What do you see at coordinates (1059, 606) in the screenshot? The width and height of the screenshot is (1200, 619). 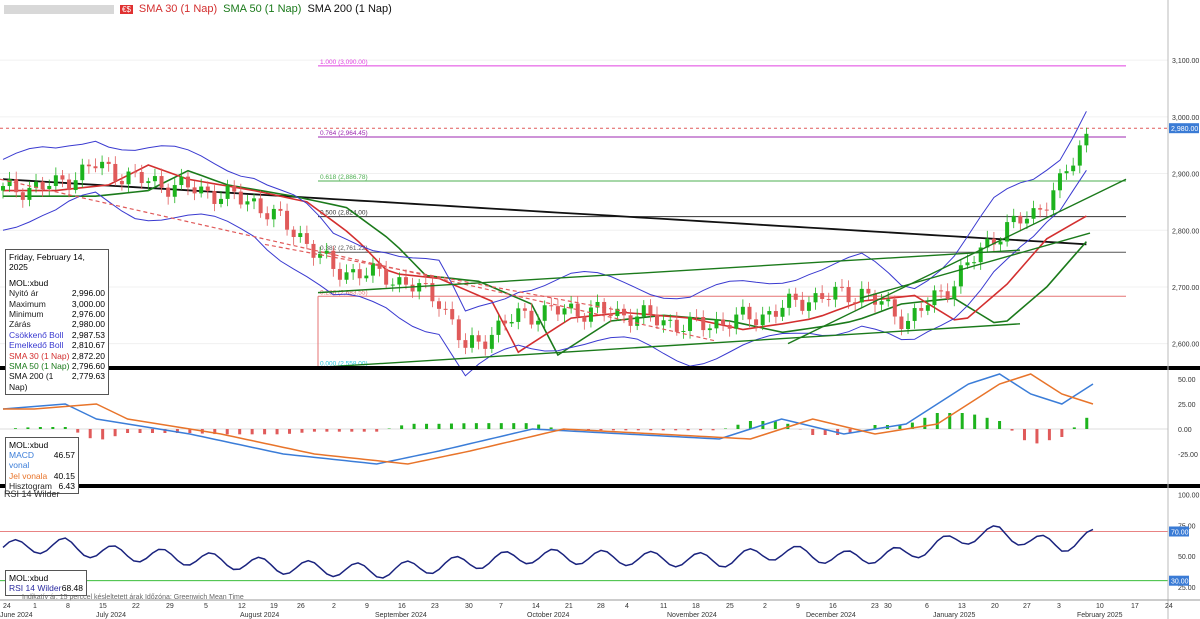 I see `date-tick: 3` at bounding box center [1059, 606].